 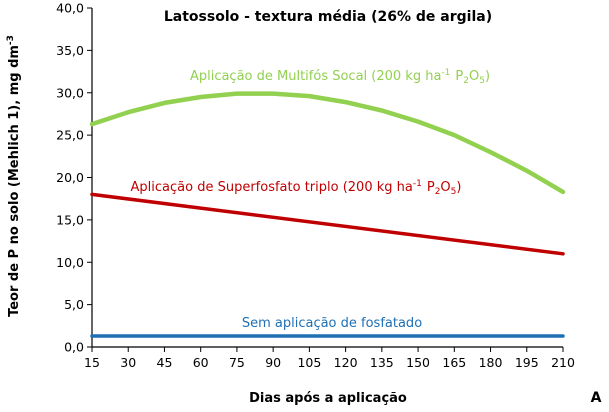 What do you see at coordinates (309, 362) in the screenshot?
I see `x-tick-label: 105` at bounding box center [309, 362].